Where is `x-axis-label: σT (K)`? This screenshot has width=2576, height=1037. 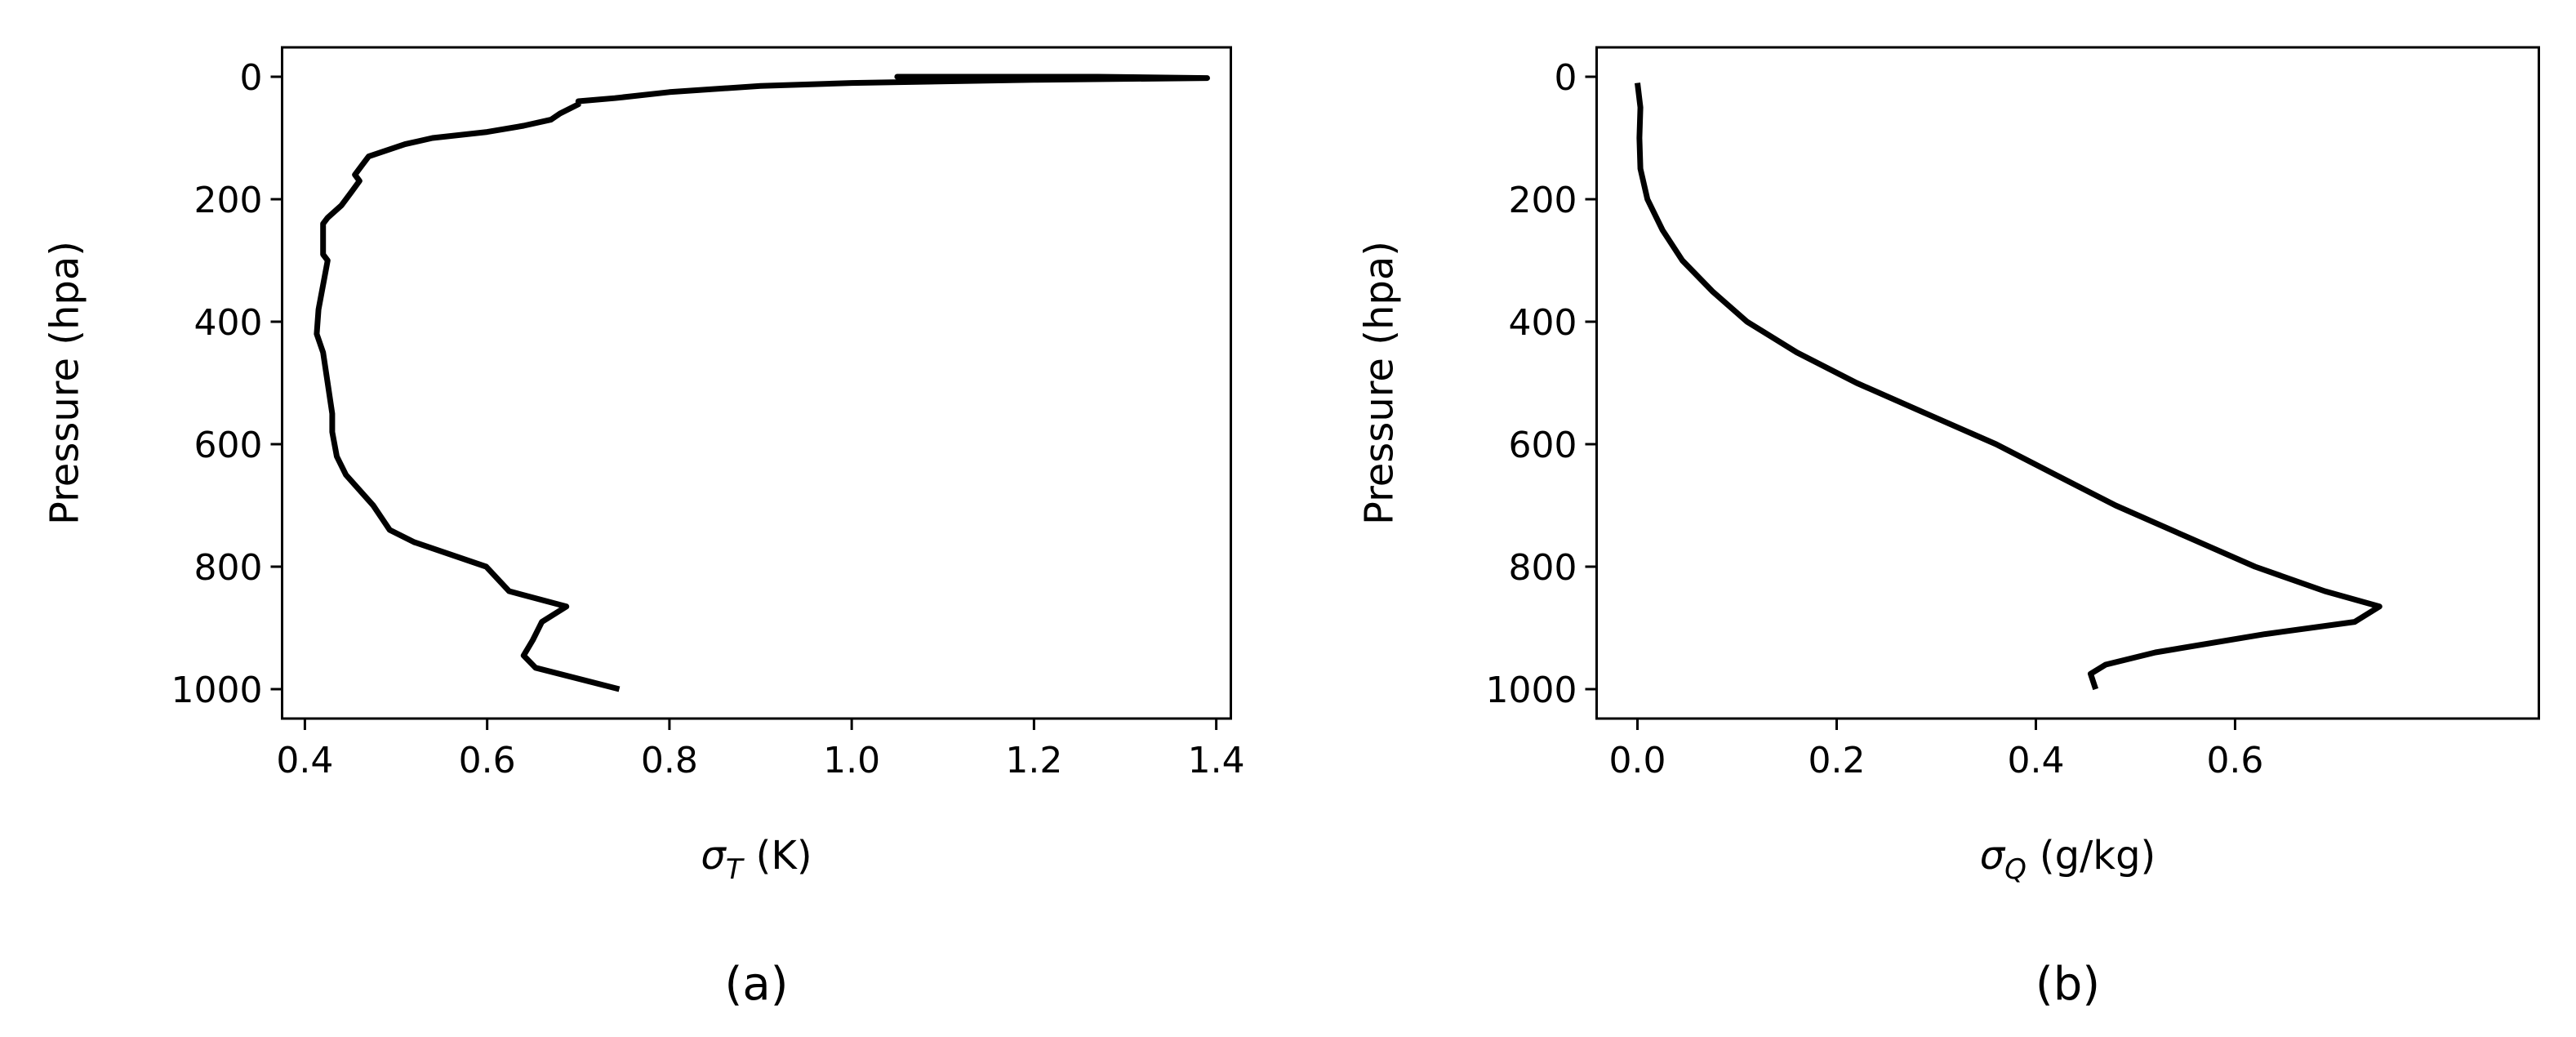
x-axis-label: σT (K) is located at coordinates (756, 860).